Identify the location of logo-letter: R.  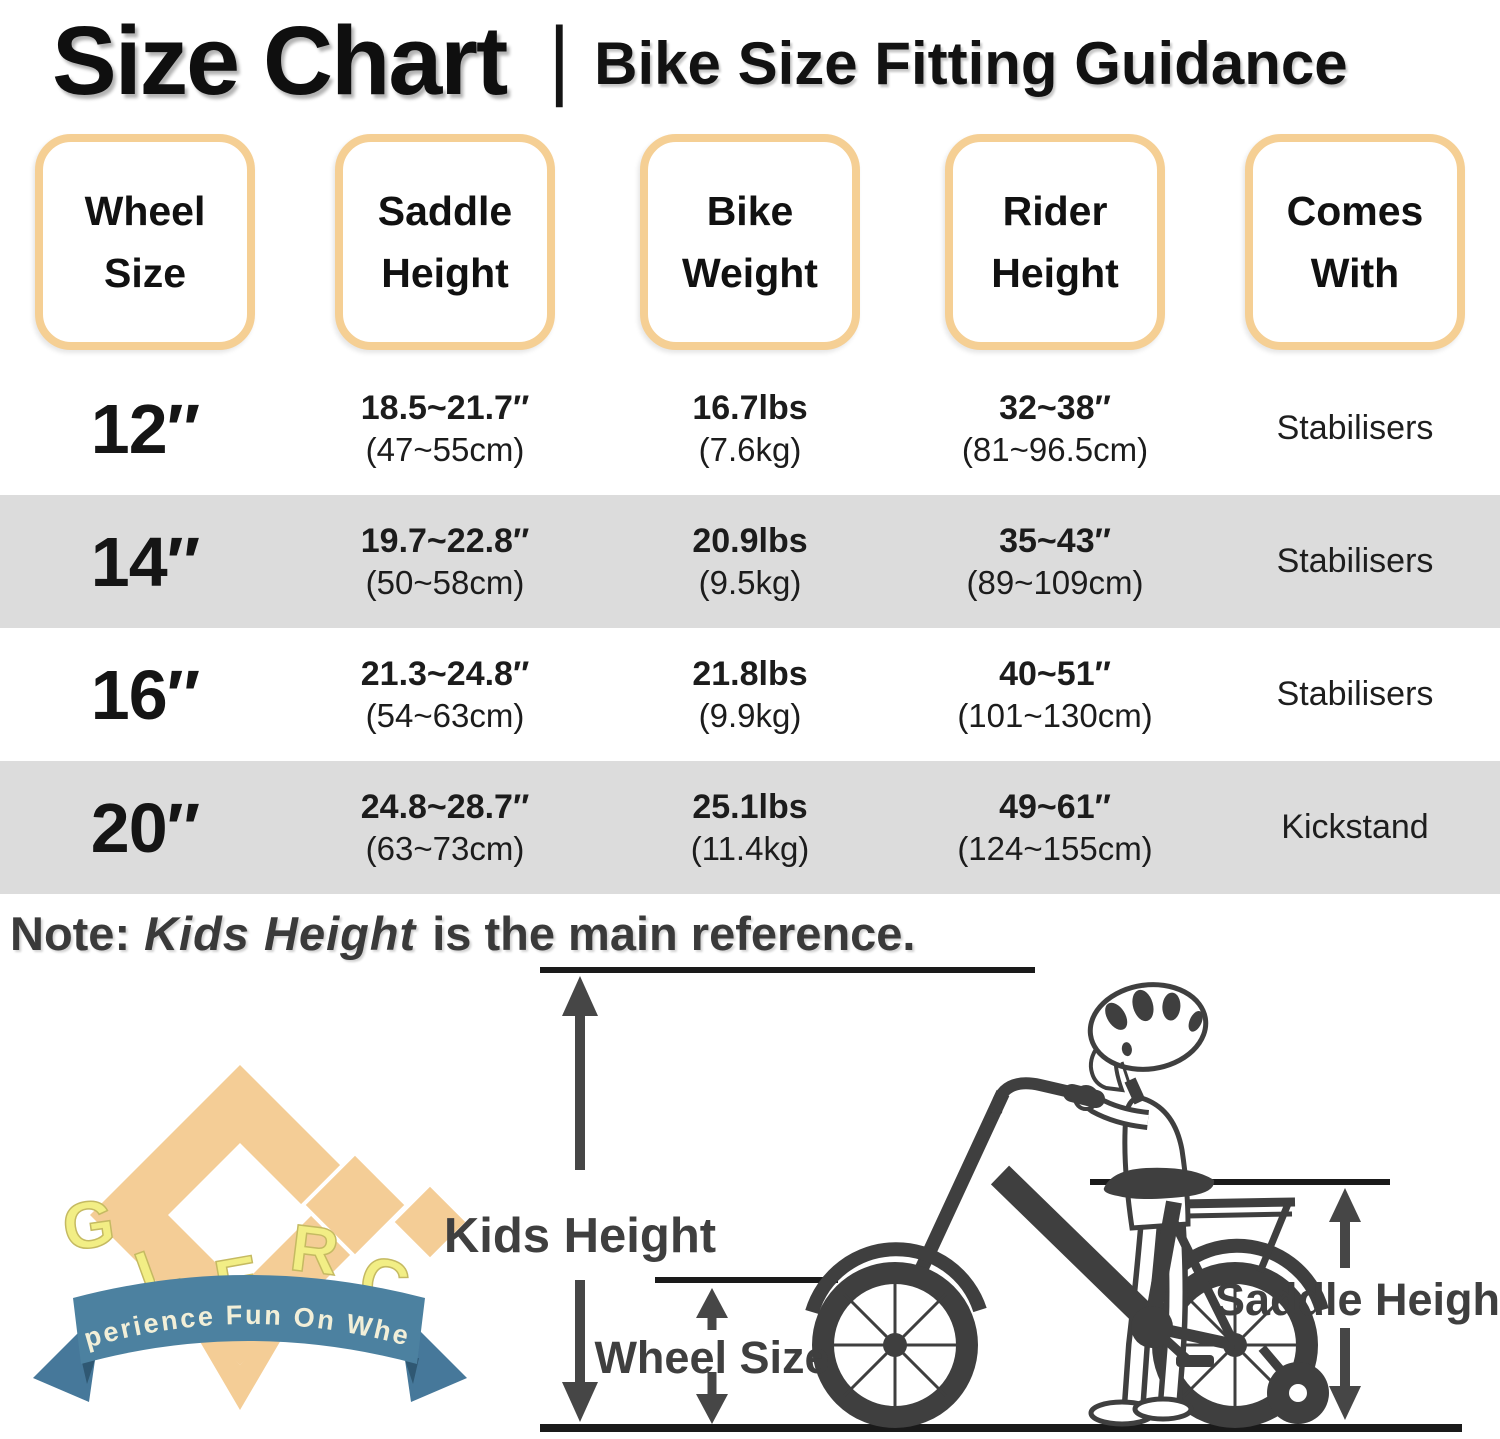
(315, 1249).